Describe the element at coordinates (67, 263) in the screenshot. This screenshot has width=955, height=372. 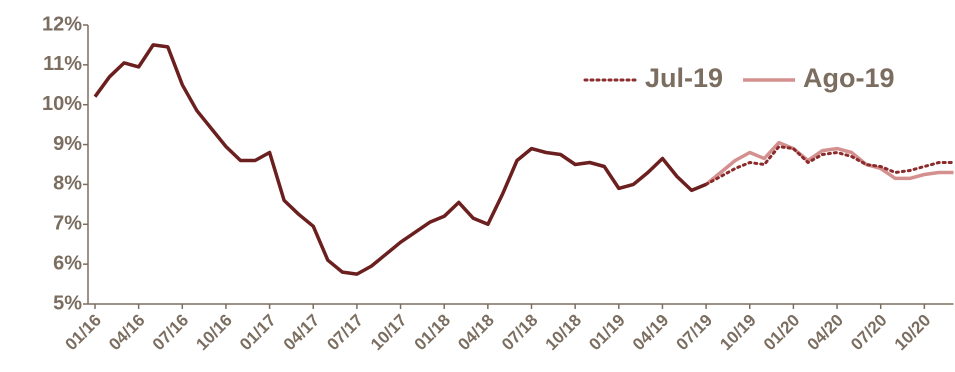
I see `y-tick-label: 6%` at that location.